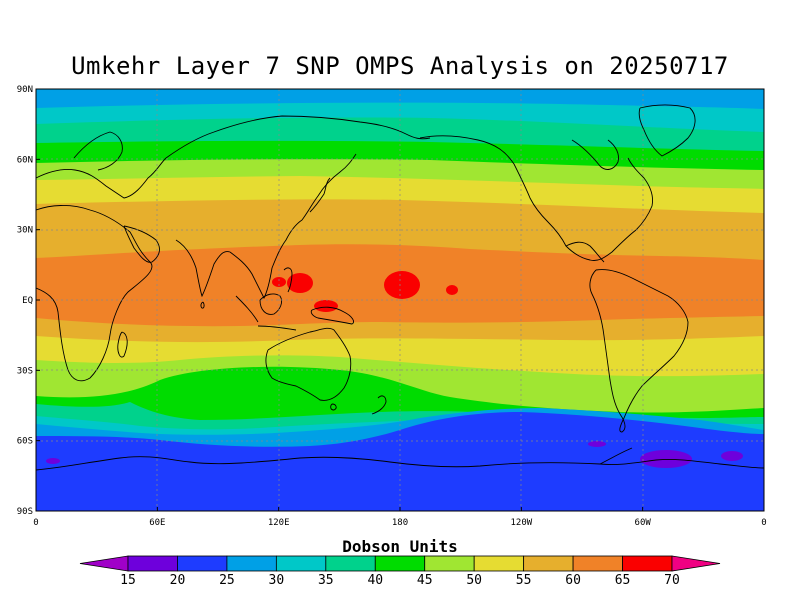 The image size is (800, 600). I want to click on colorbar: 15 20 25 30 35 40 45 50 55 60 65 70, so click(400, 571).